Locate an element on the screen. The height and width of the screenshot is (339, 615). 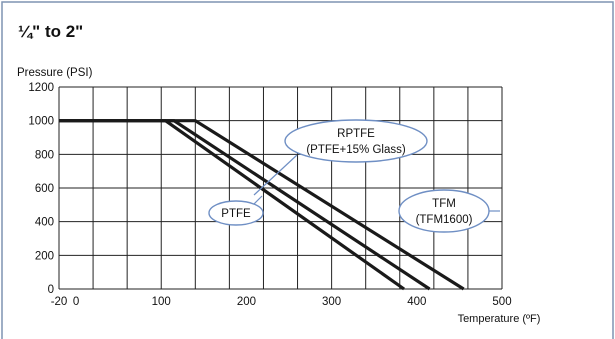
y-axis-title: Pressure (PSI) is located at coordinates (55, 73).